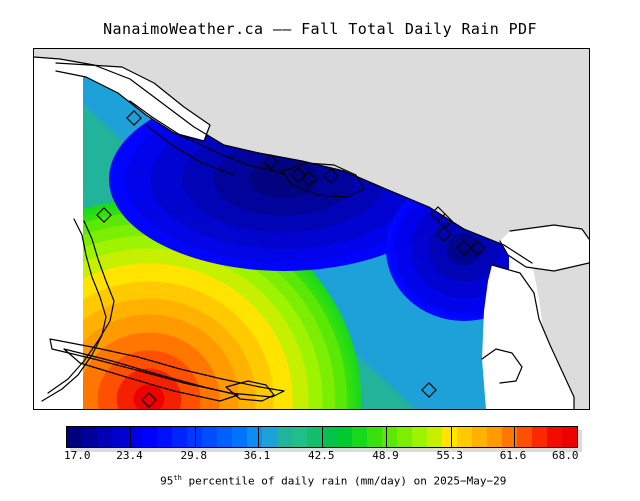  I want to click on colorbar-tick-8: 68.0, so click(565, 455).